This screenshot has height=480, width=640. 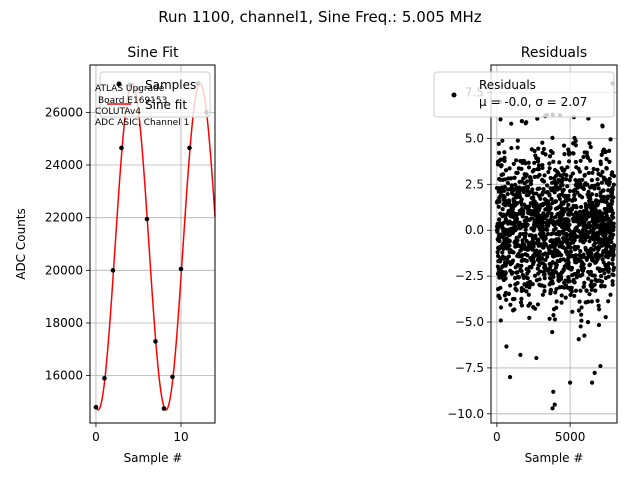 What do you see at coordinates (474, 138) in the screenshot?
I see `residuals-ytick-label: 5.0` at bounding box center [474, 138].